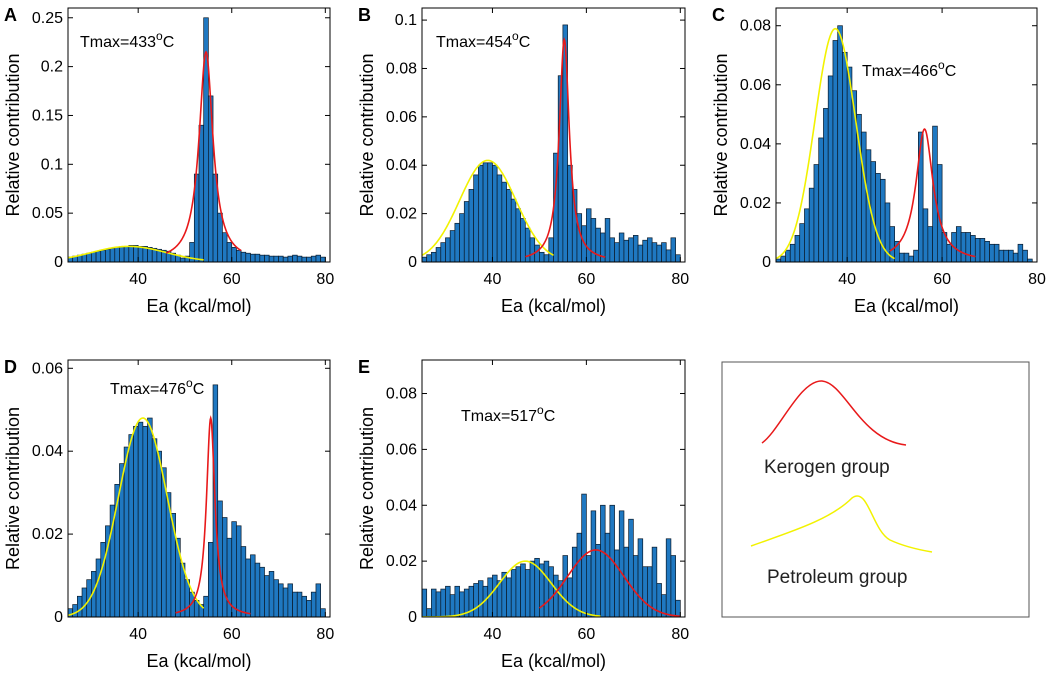 The width and height of the screenshot is (1052, 677). I want to click on legend-box, so click(875, 489).